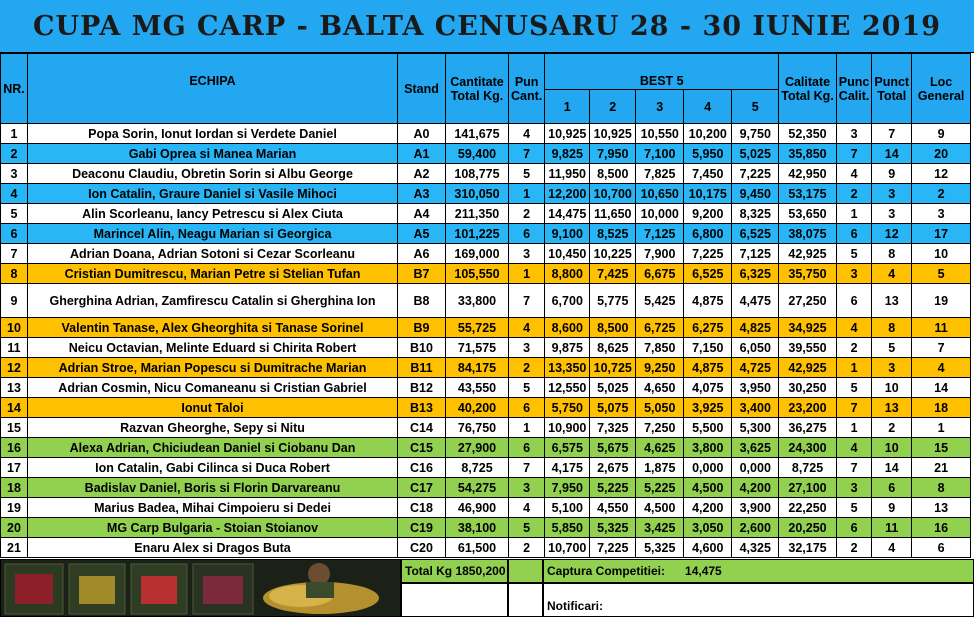 The width and height of the screenshot is (974, 617). What do you see at coordinates (758, 571) in the screenshot?
I see `footer-captura: Captura Competitiei: 14,475` at bounding box center [758, 571].